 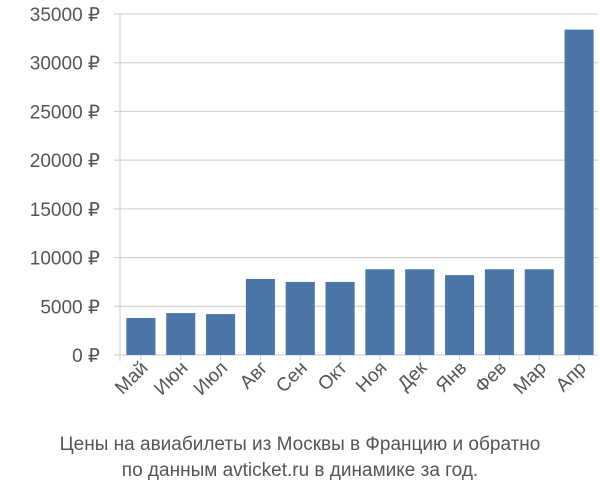 What do you see at coordinates (254, 376) in the screenshot?
I see `x-tick-label: Авг` at bounding box center [254, 376].